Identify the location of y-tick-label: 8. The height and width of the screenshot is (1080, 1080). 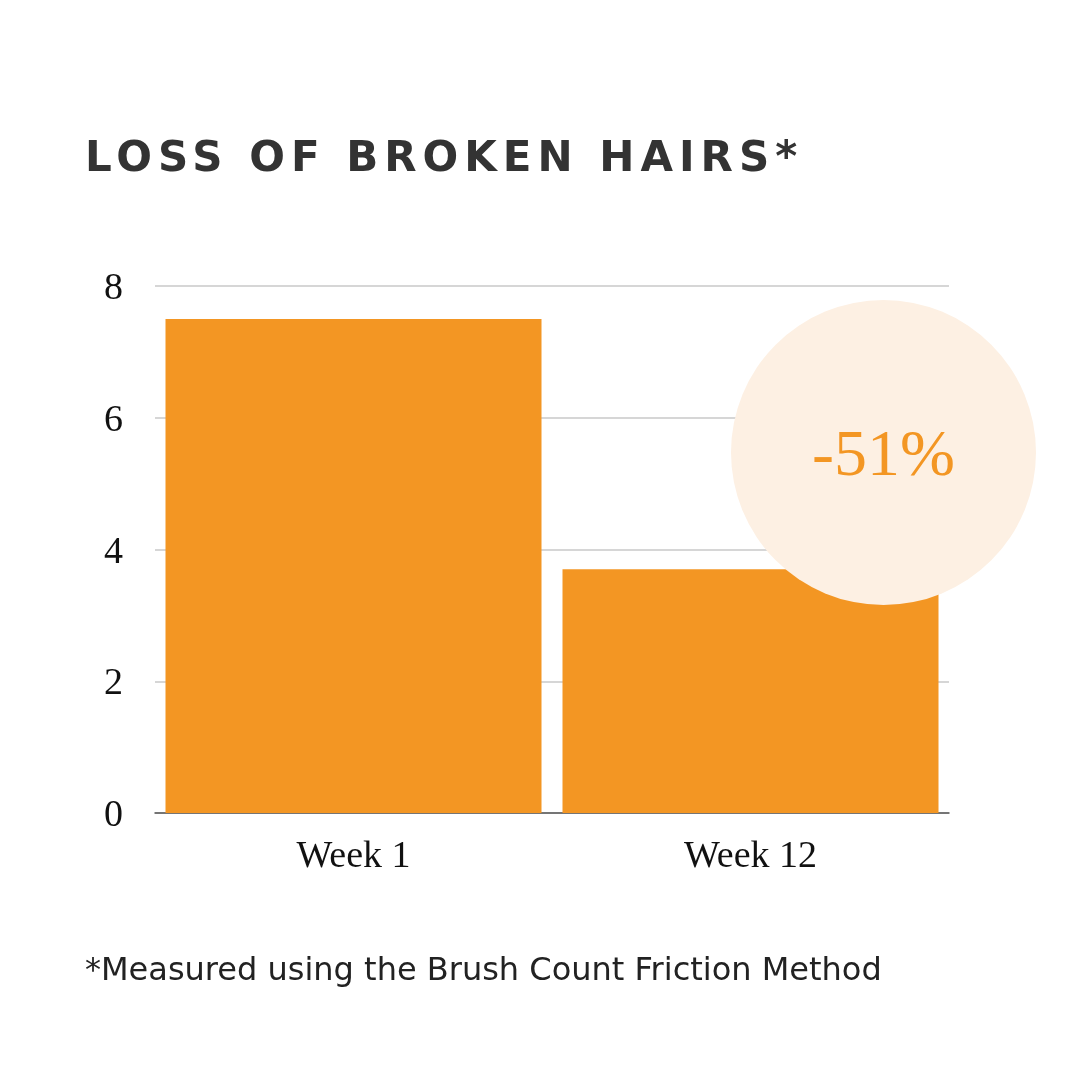
(113, 286).